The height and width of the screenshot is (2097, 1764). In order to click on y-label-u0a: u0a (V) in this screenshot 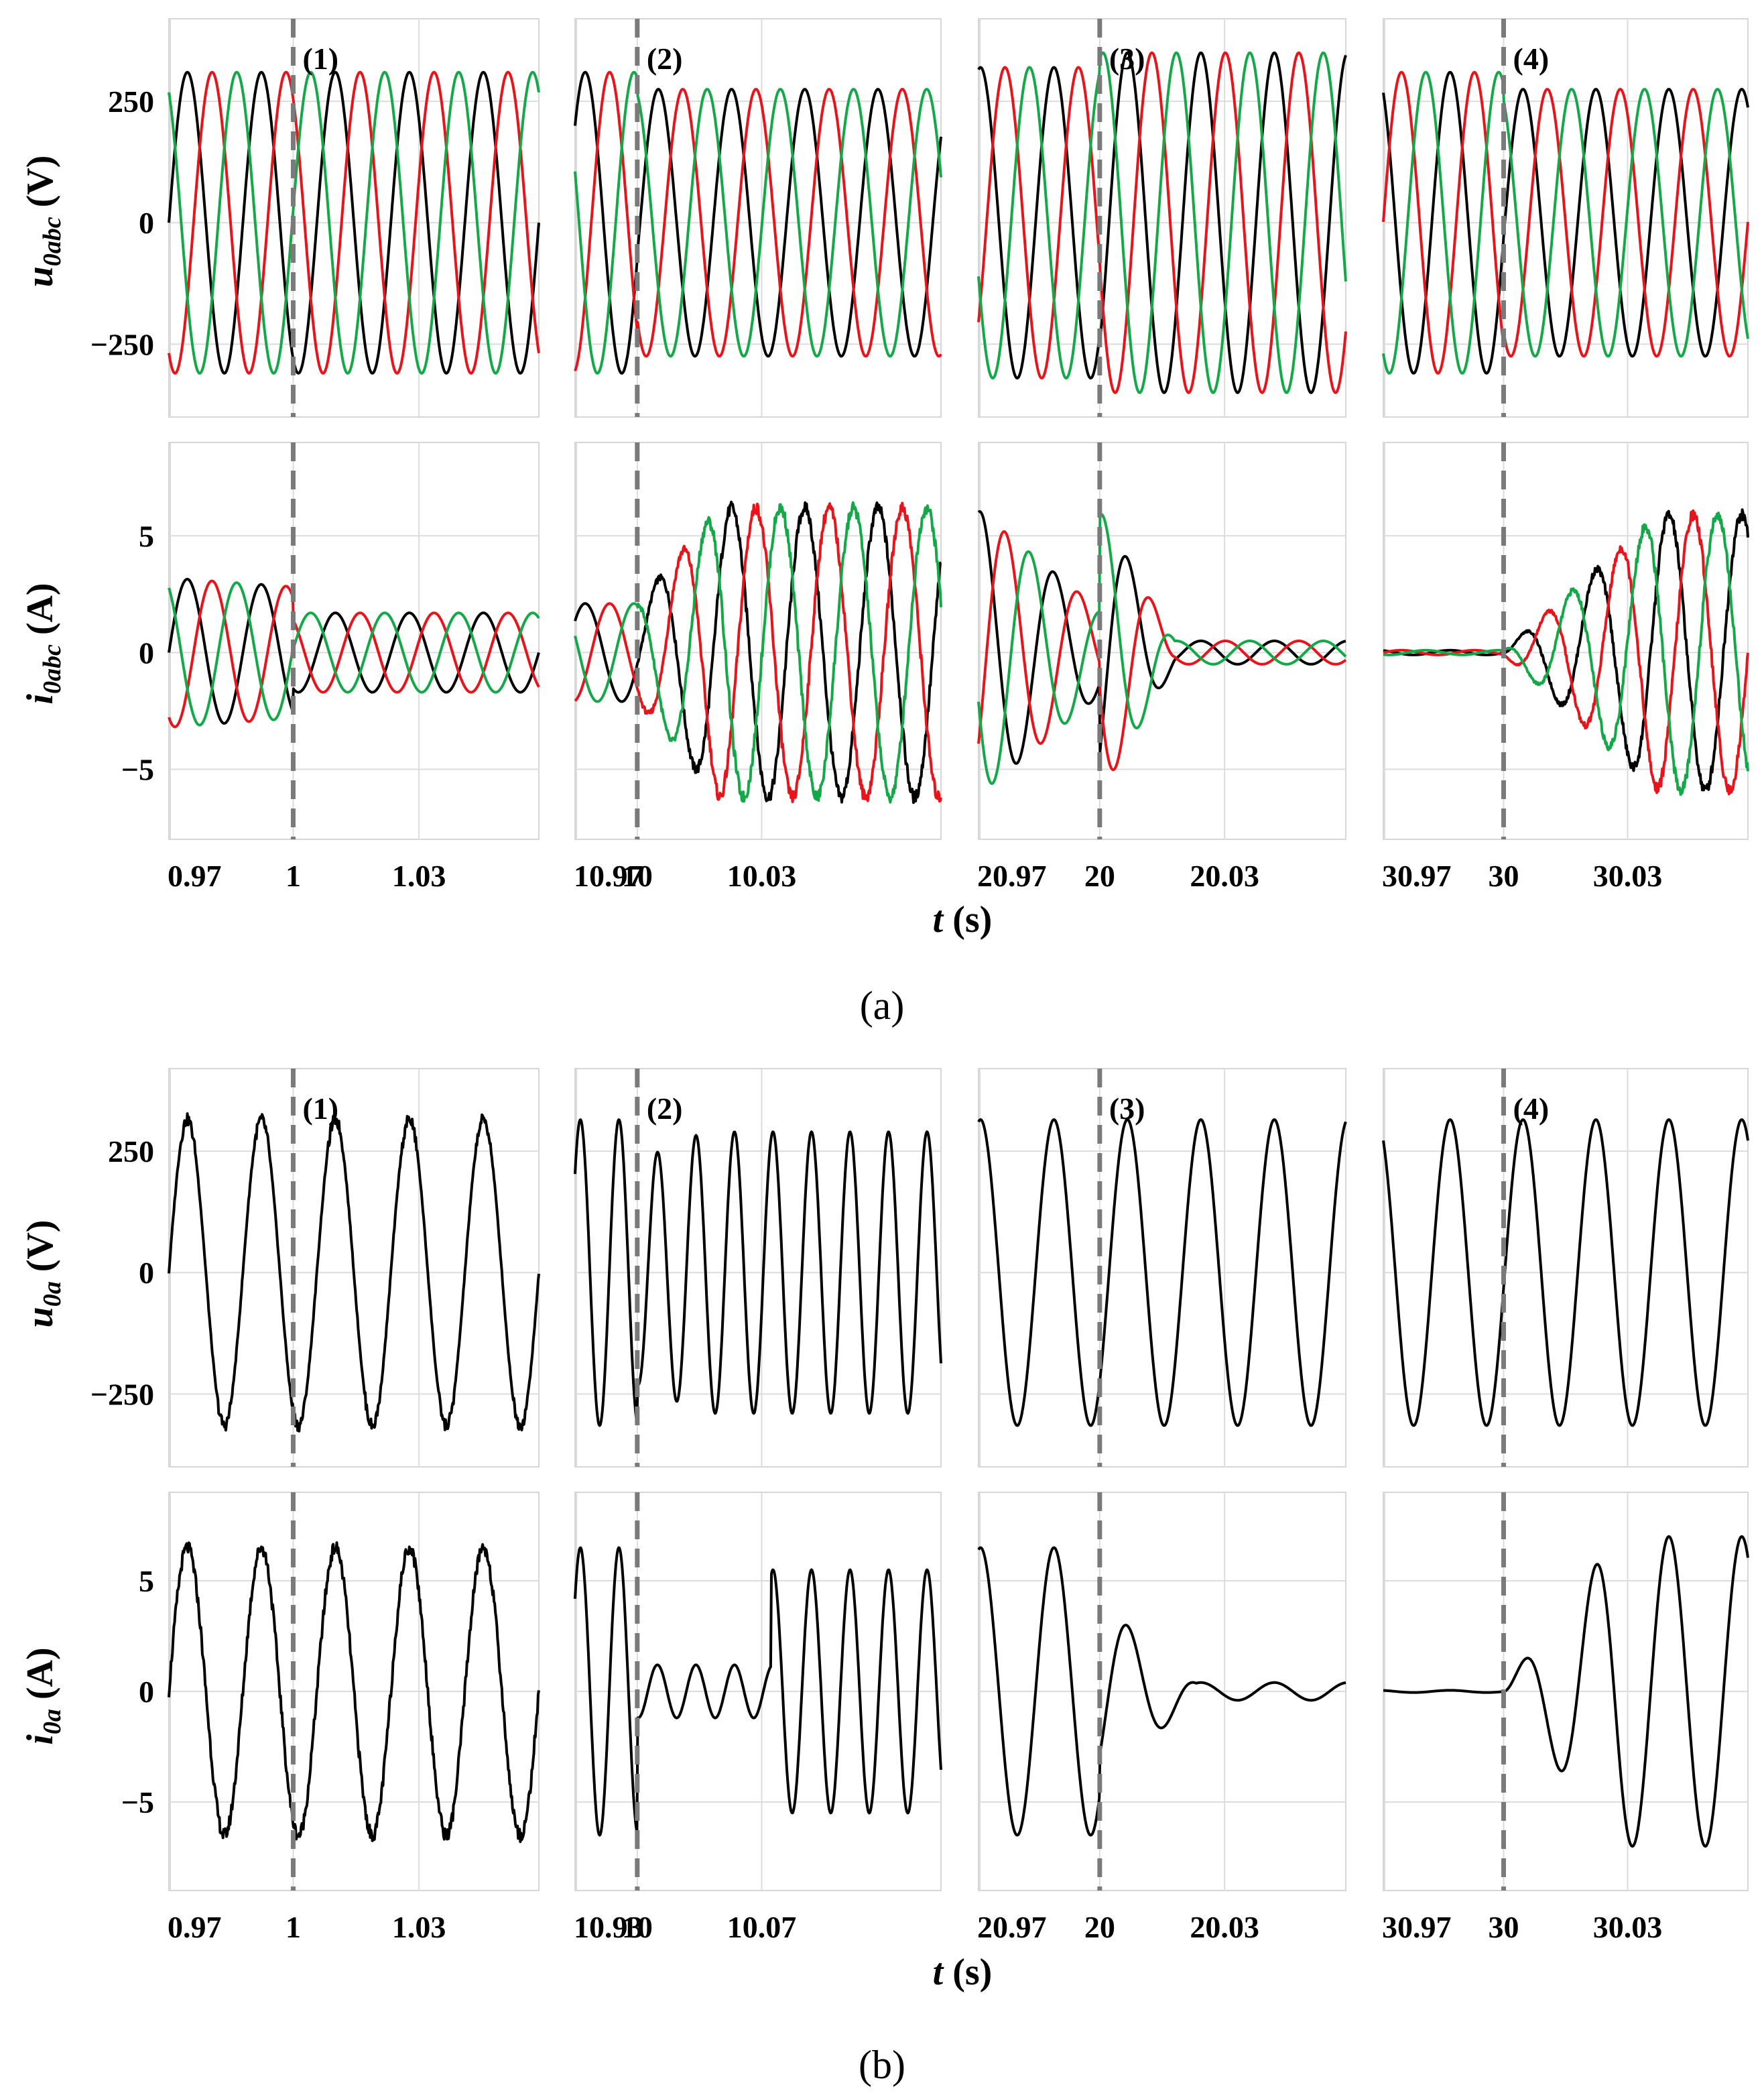, I will do `click(42, 1274)`.